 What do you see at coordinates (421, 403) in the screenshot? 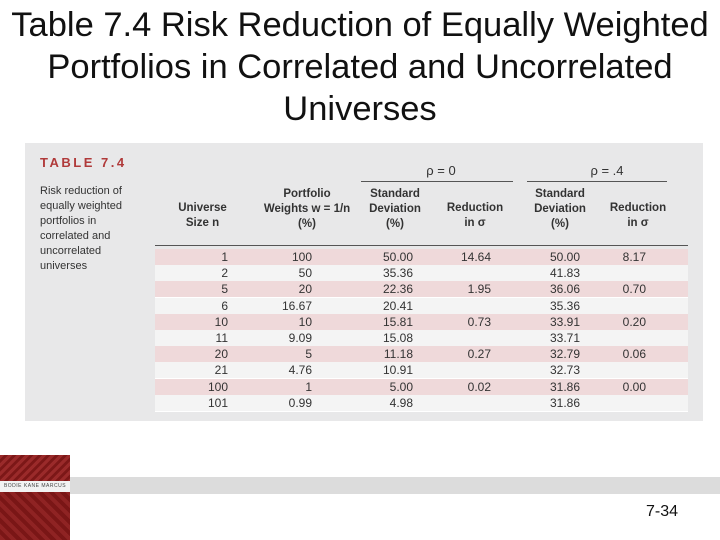
I see `table-row: 101 0.99 4.98 31.86` at bounding box center [421, 403].